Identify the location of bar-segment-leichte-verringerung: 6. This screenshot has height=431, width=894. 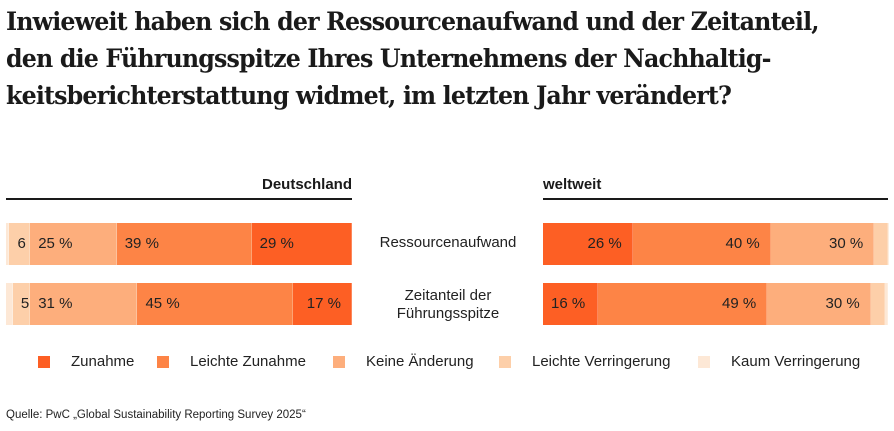
(20, 244).